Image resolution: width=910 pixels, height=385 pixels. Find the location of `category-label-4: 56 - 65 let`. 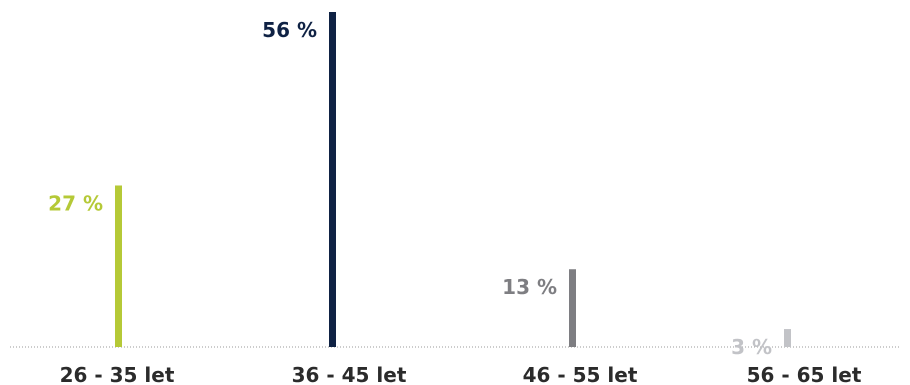

category-label-4: 56 - 65 let is located at coordinates (804, 374).